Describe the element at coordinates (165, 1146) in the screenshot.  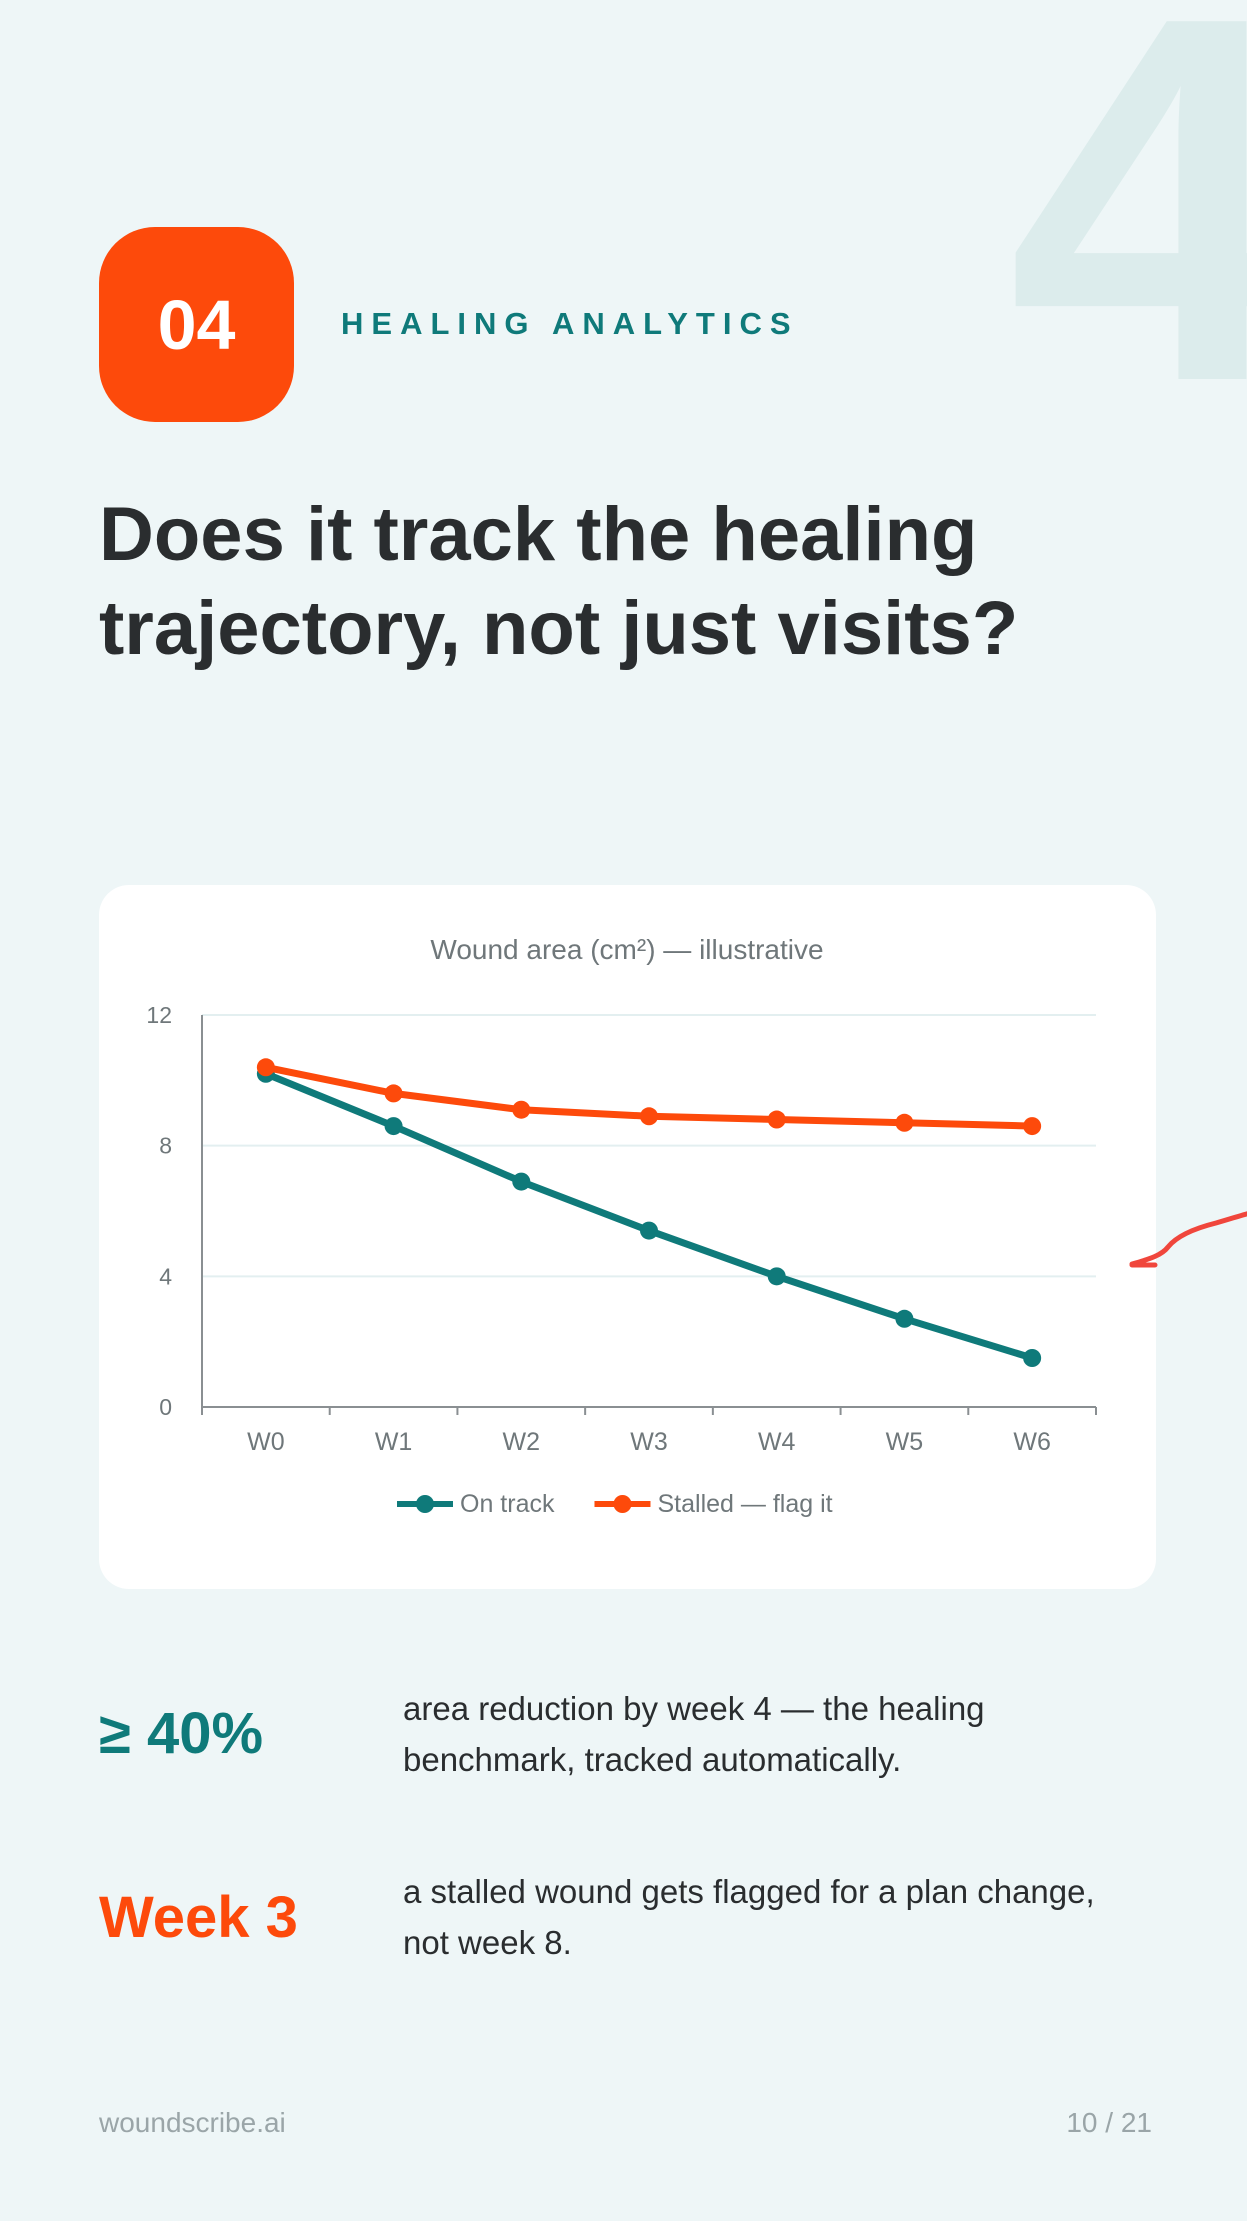
I see `y-tick-label: 8` at that location.